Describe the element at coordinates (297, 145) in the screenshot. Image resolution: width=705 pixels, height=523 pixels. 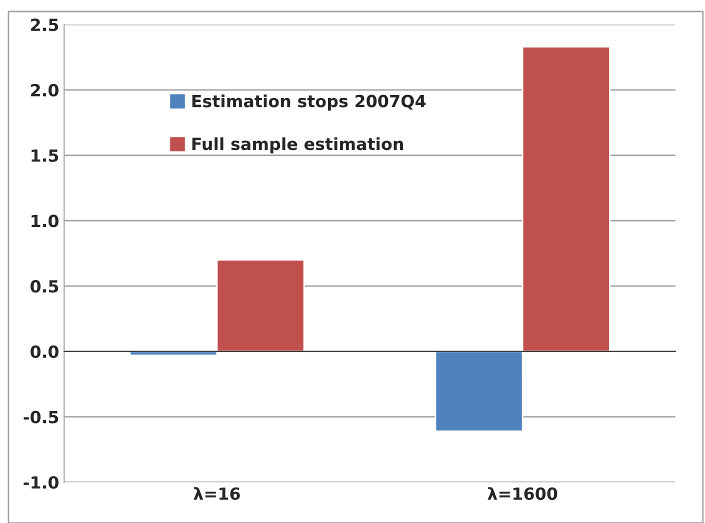
I see `legend-label: Full sample estimation` at that location.